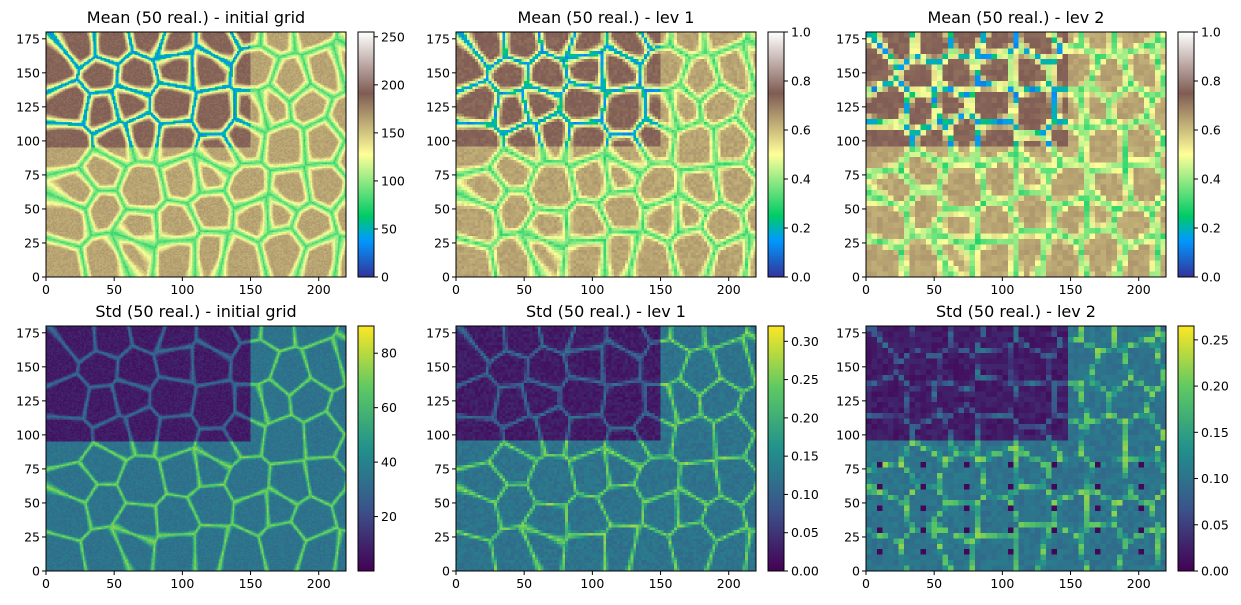  What do you see at coordinates (1211, 81) in the screenshot?
I see `colorbar-tick-label: 0.8` at bounding box center [1211, 81].